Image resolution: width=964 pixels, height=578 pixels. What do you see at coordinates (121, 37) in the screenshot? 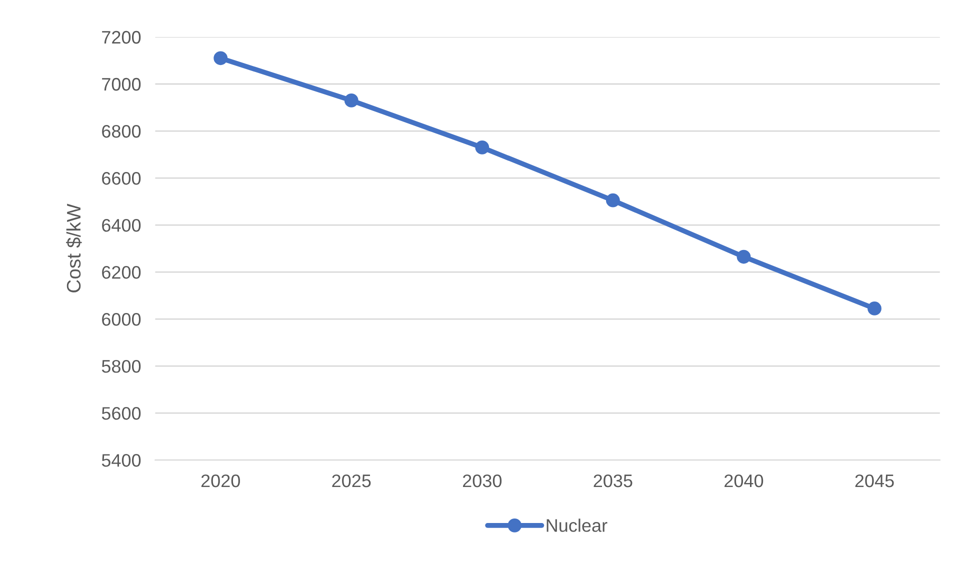
I see `y-tick-label: 7200` at bounding box center [121, 37].